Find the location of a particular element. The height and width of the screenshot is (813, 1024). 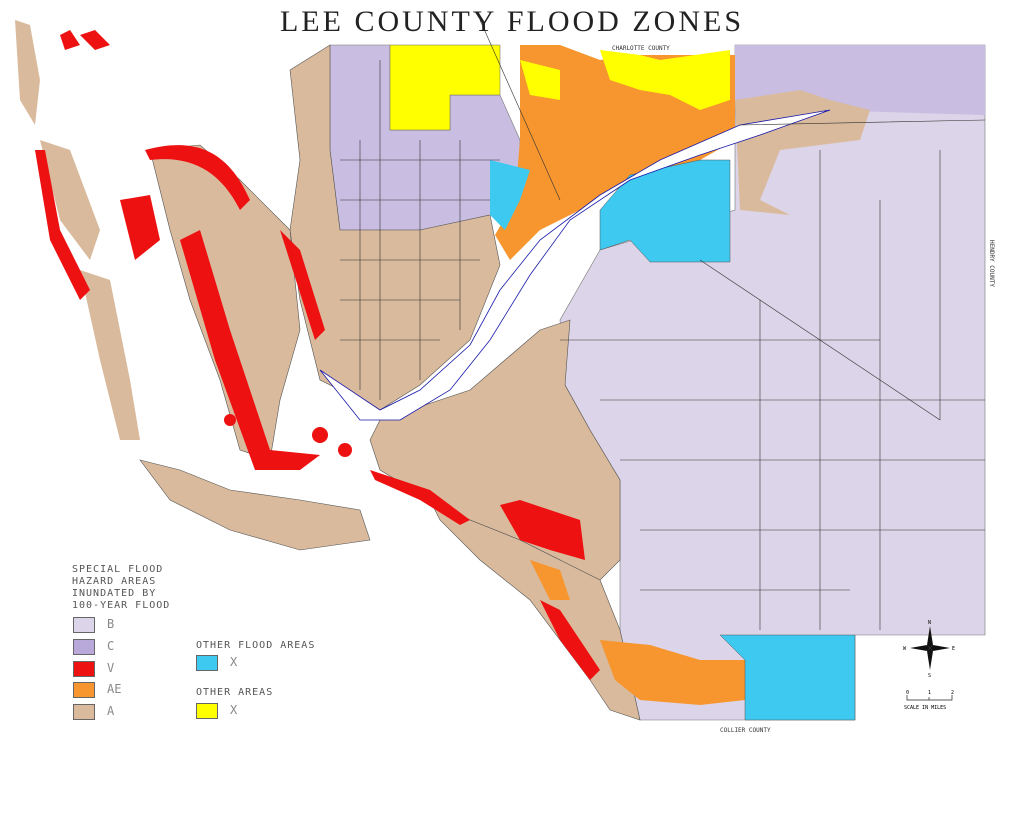

compass-e: E is located at coordinates (953, 649).